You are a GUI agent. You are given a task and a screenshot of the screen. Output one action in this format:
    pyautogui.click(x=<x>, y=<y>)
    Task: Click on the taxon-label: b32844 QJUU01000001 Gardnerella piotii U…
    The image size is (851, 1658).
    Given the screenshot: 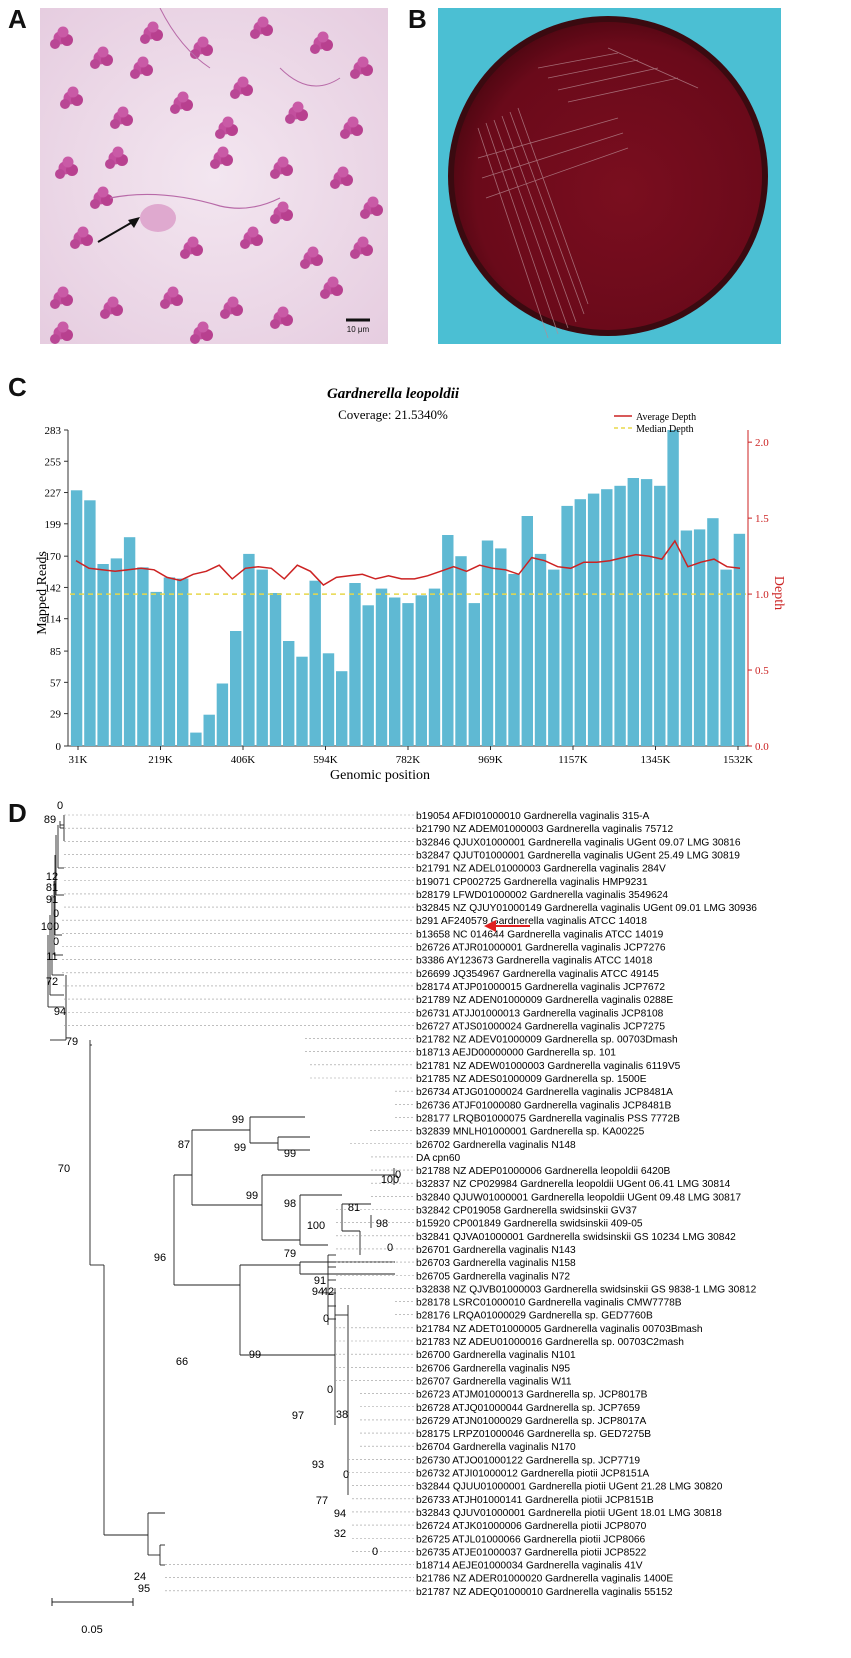 What is the action you would take?
    pyautogui.click(x=569, y=1487)
    